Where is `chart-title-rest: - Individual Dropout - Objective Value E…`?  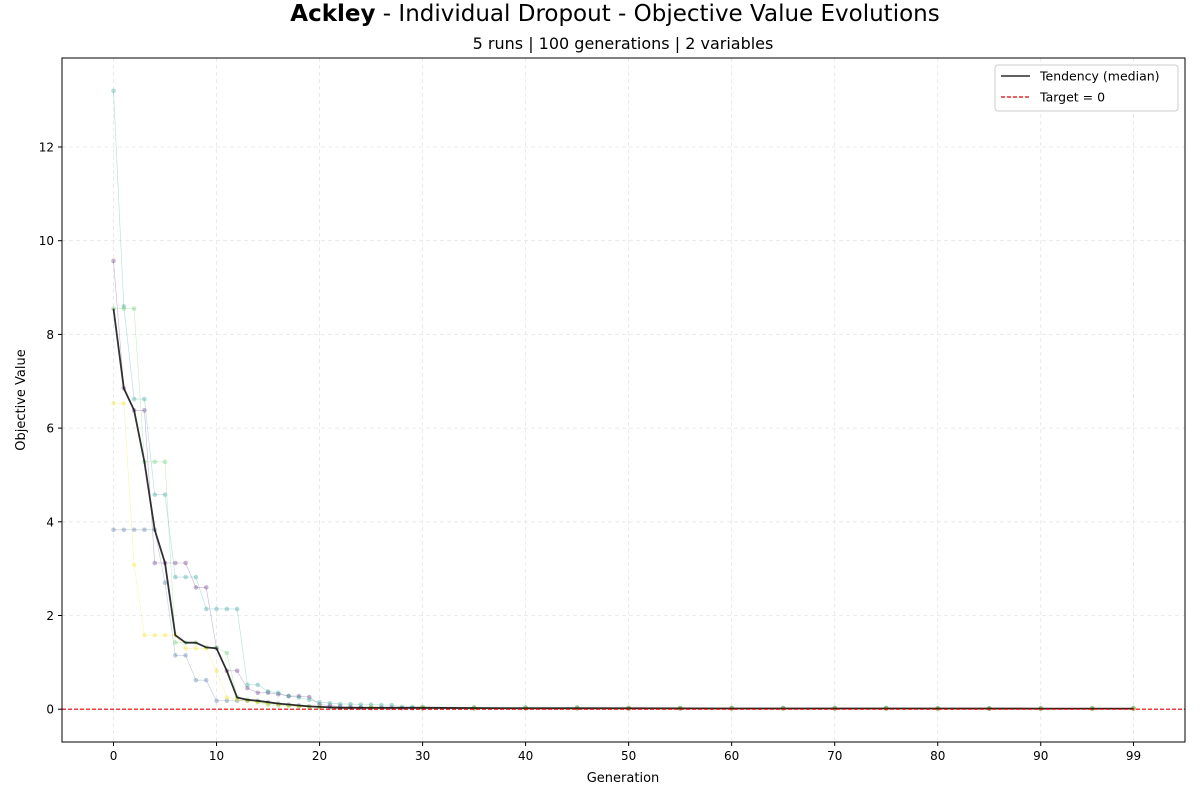
chart-title-rest: - Individual Dropout - Objective Value E… is located at coordinates (657, 14).